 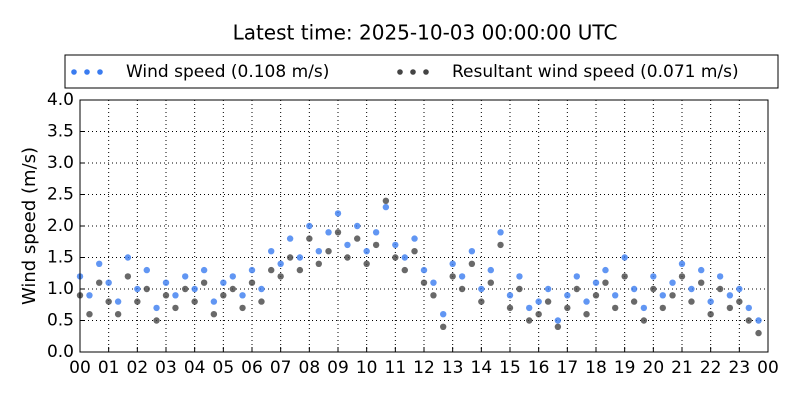 What do you see at coordinates (539, 368) in the screenshot?
I see `x-tick-label: 16` at bounding box center [539, 368].